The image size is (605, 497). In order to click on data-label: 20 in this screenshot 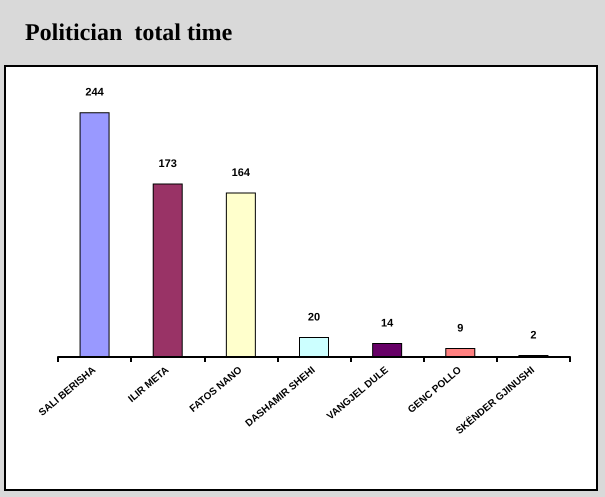, I will do `click(314, 317)`.